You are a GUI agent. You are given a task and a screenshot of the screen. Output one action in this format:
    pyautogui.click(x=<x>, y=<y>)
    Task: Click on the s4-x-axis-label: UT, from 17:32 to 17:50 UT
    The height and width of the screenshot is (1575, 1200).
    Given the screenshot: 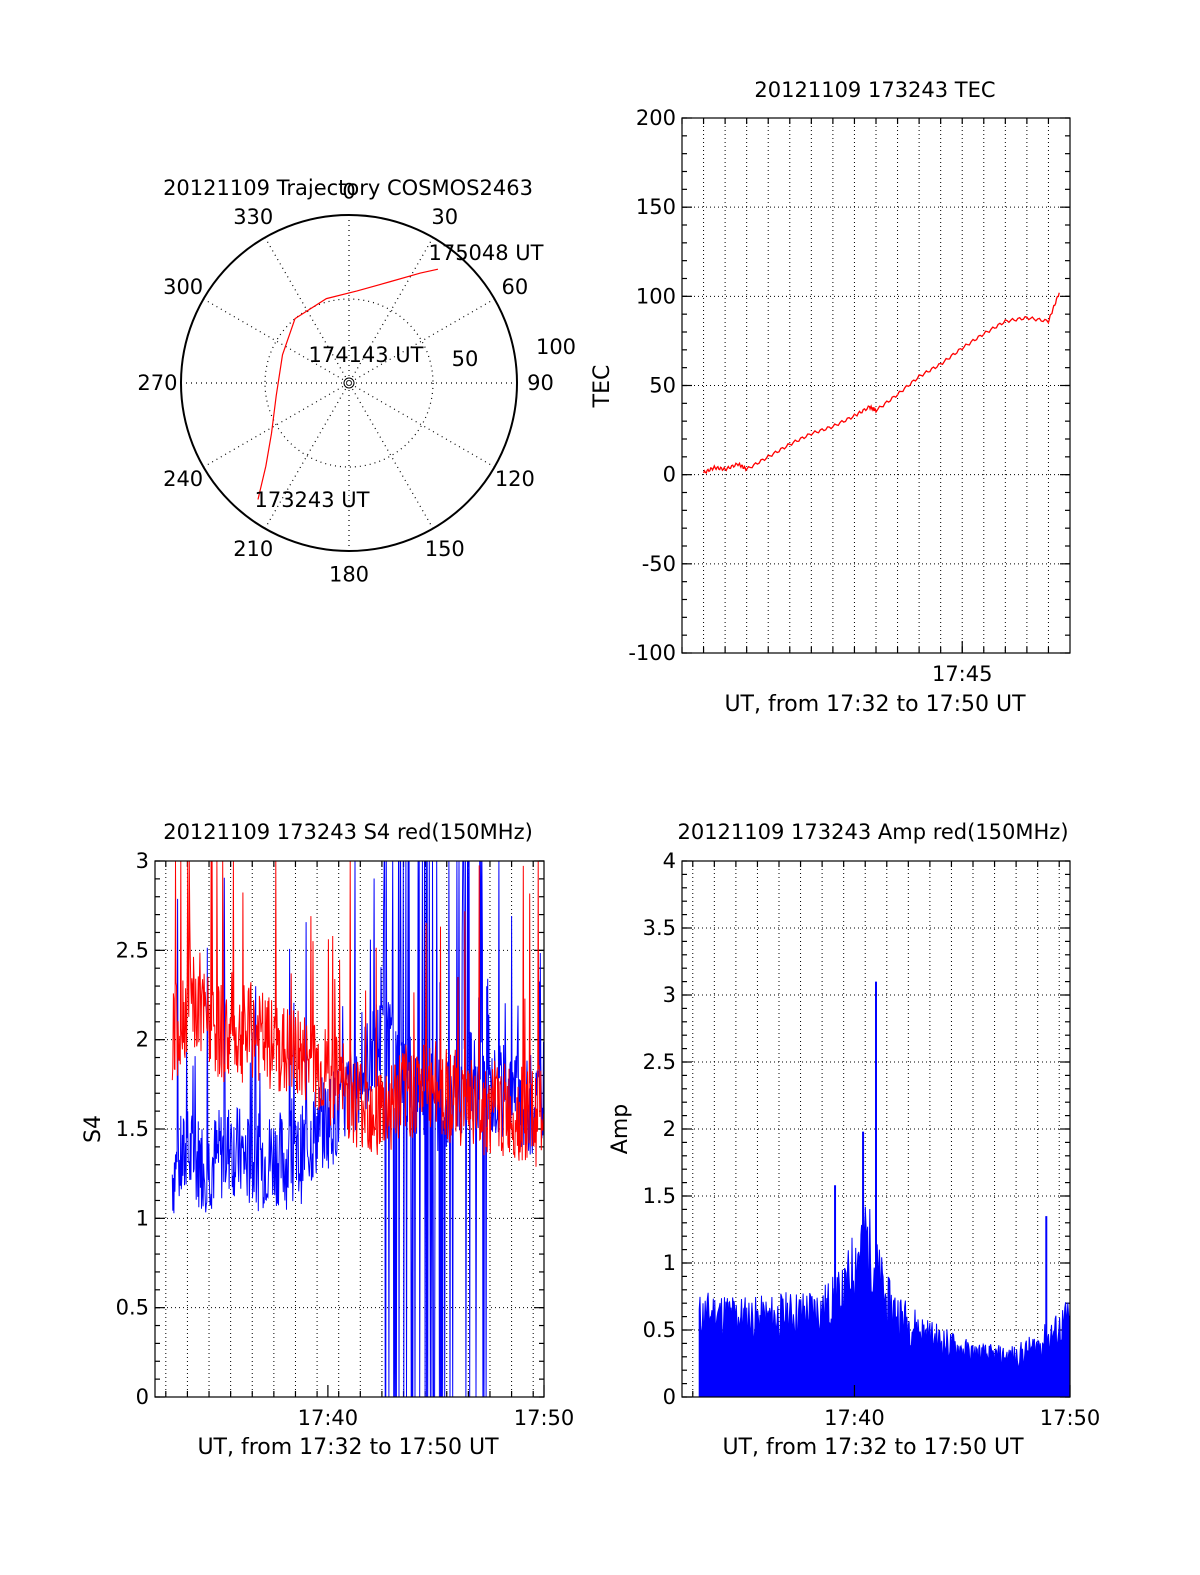 What is the action you would take?
    pyautogui.click(x=348, y=1447)
    